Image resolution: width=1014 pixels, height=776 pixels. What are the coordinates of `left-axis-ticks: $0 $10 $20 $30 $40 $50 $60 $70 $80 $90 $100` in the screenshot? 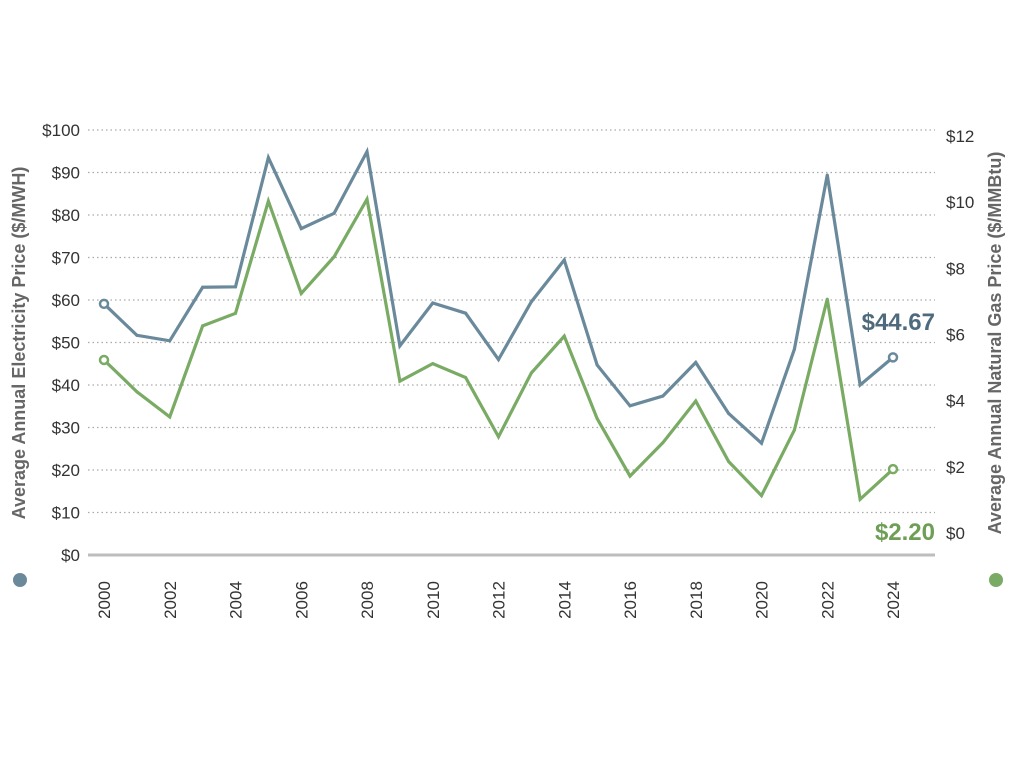 It's located at (61, 343).